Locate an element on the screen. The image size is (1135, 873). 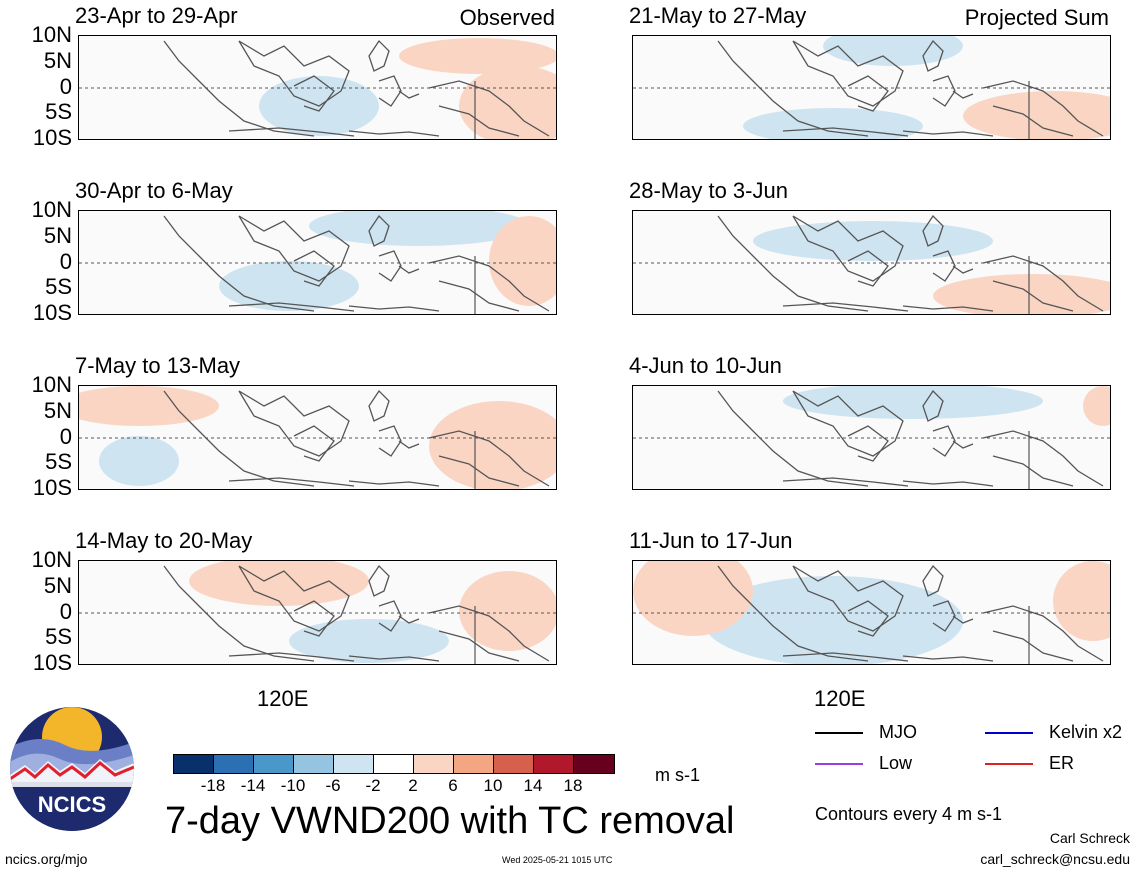
colorbar-tick-label: -2 is located at coordinates (373, 785).